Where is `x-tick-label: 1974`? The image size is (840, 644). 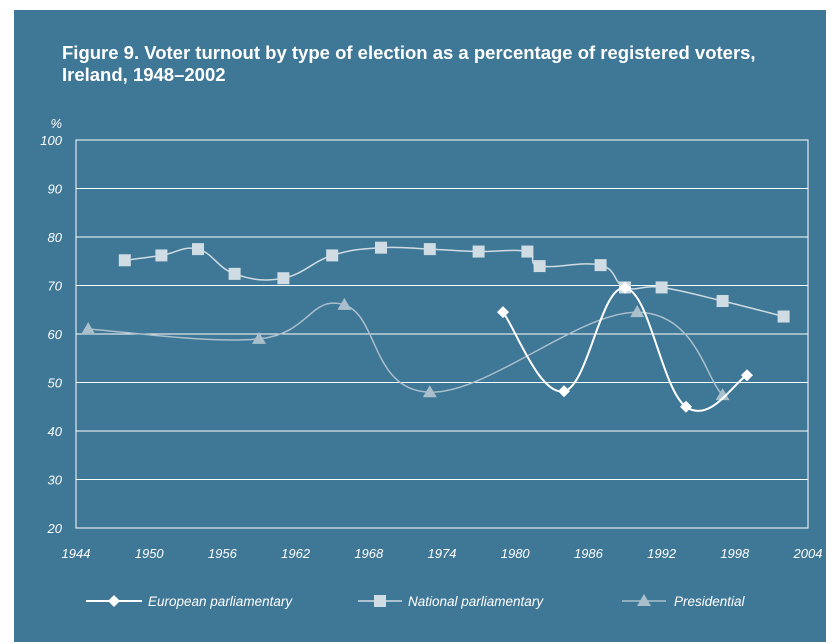
x-tick-label: 1974 is located at coordinates (442, 553).